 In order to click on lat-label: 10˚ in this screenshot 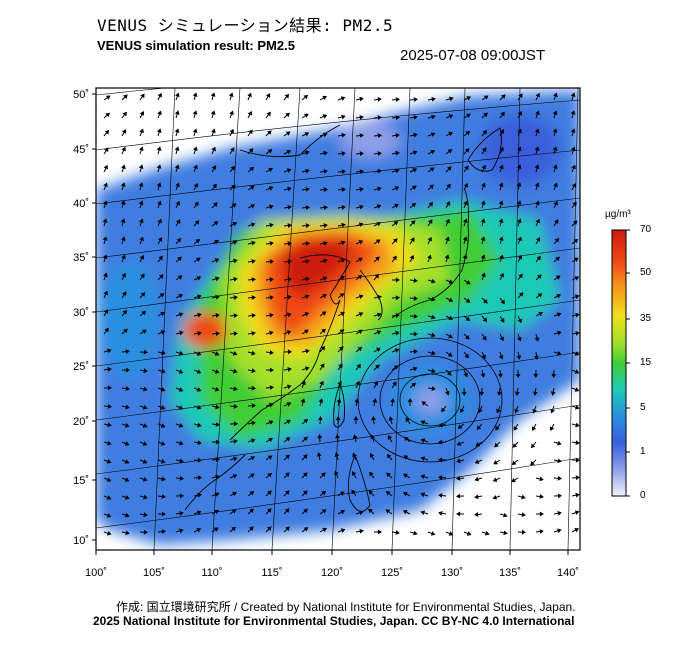, I will do `click(81, 541)`.